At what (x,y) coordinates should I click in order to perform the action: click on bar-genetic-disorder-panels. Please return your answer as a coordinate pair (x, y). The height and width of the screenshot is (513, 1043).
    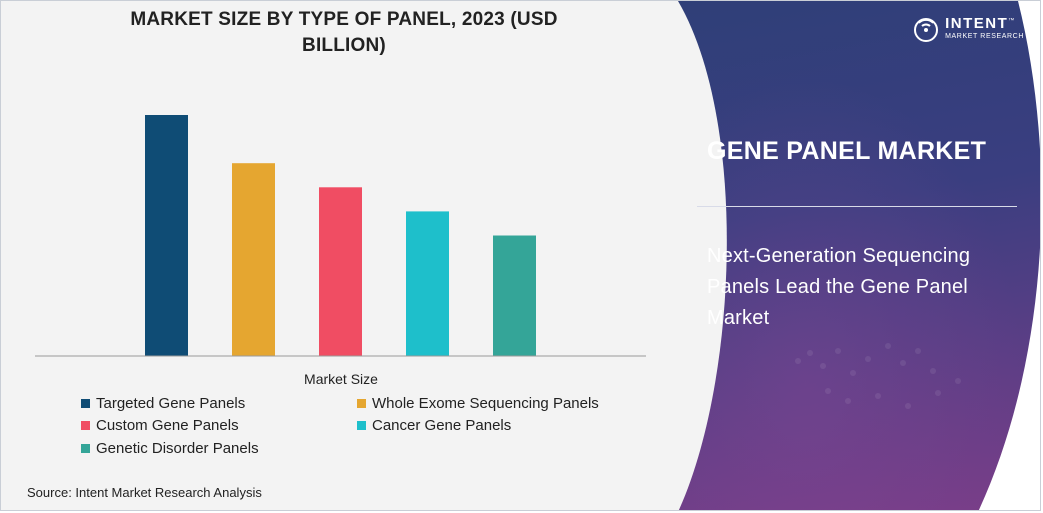
    Looking at the image, I should click on (514, 295).